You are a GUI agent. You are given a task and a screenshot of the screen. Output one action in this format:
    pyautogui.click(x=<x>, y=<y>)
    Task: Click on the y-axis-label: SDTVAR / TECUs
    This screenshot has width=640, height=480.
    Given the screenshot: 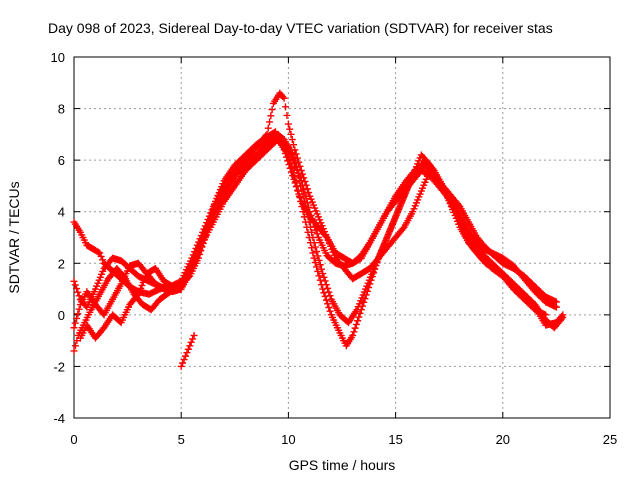 What is the action you would take?
    pyautogui.click(x=14, y=237)
    